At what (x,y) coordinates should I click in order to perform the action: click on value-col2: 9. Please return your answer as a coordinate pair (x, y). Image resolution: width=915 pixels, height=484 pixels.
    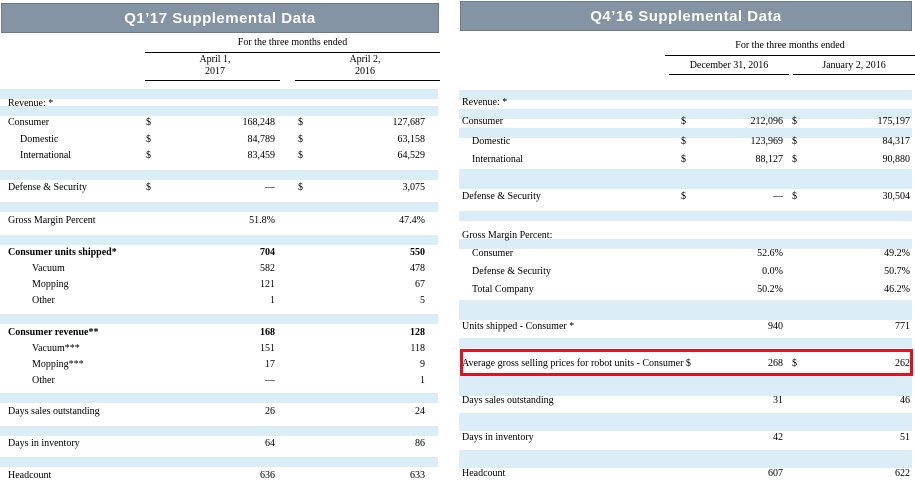
    Looking at the image, I should click on (422, 364).